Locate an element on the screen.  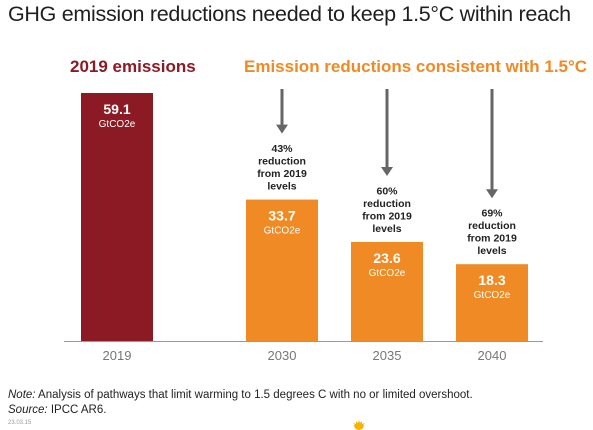
arrow-head-2040 is located at coordinates (492, 194).